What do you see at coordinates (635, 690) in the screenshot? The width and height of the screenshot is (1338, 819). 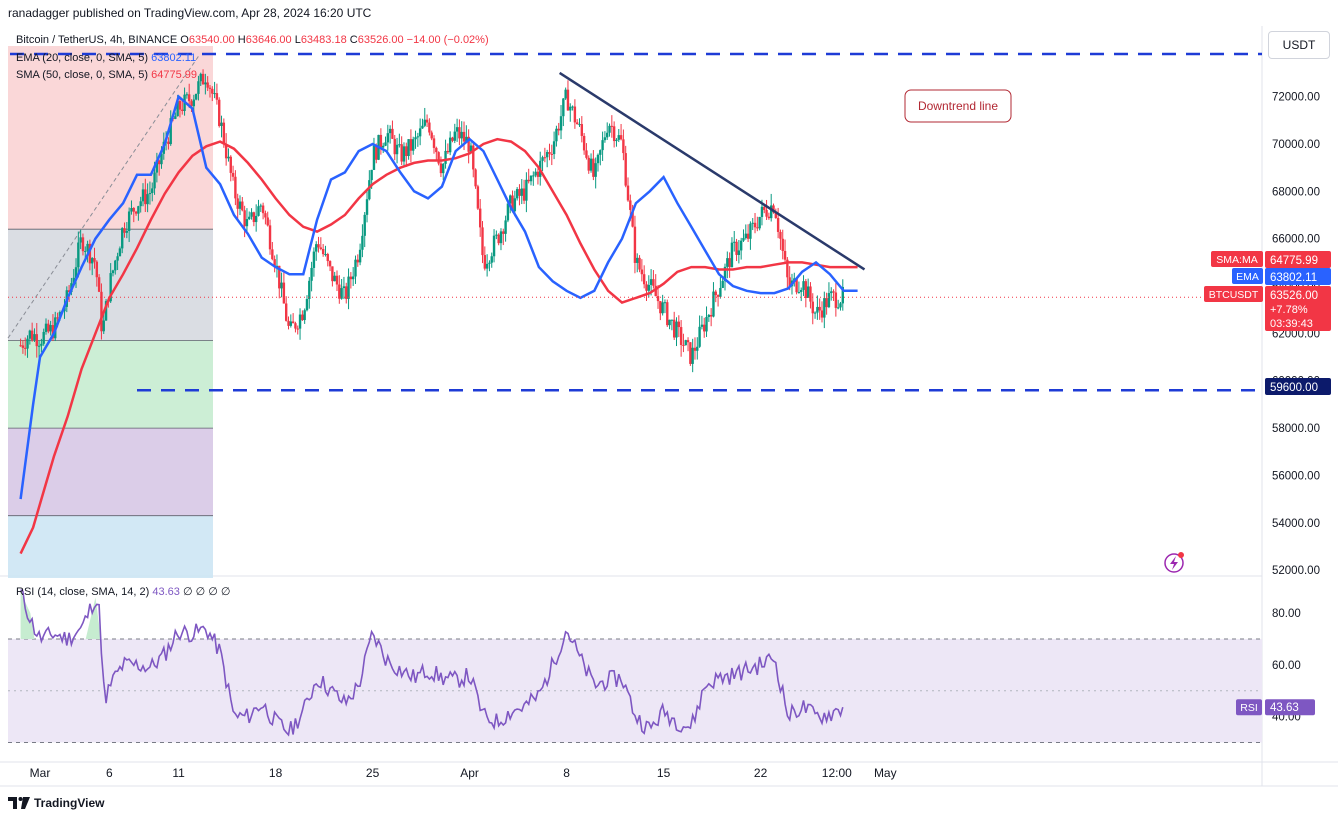 I see `rsi-band` at bounding box center [635, 690].